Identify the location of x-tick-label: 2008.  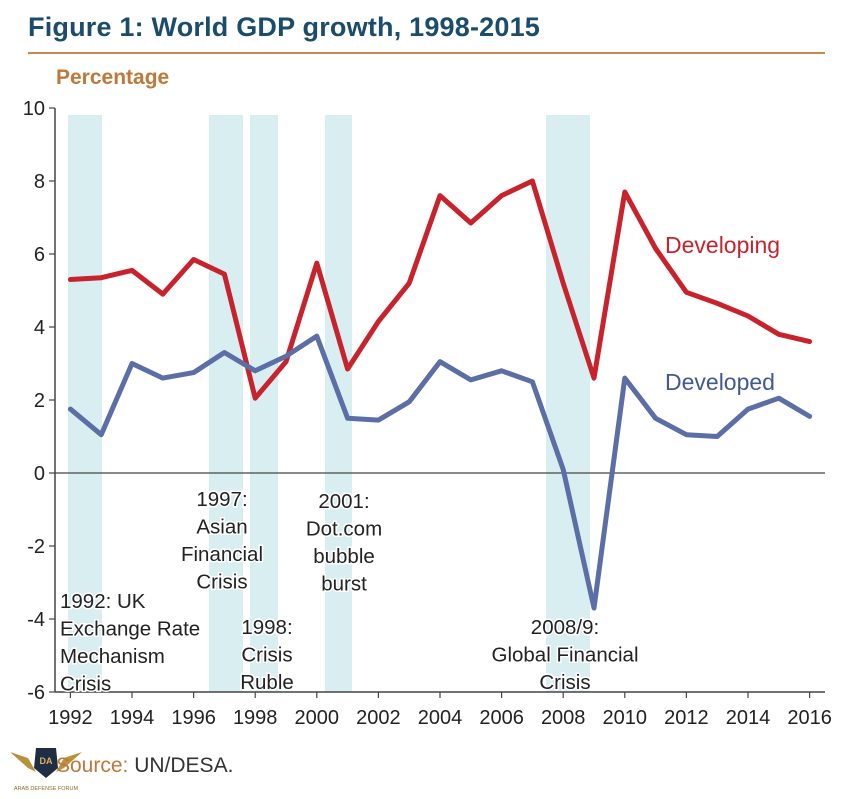
(563, 718).